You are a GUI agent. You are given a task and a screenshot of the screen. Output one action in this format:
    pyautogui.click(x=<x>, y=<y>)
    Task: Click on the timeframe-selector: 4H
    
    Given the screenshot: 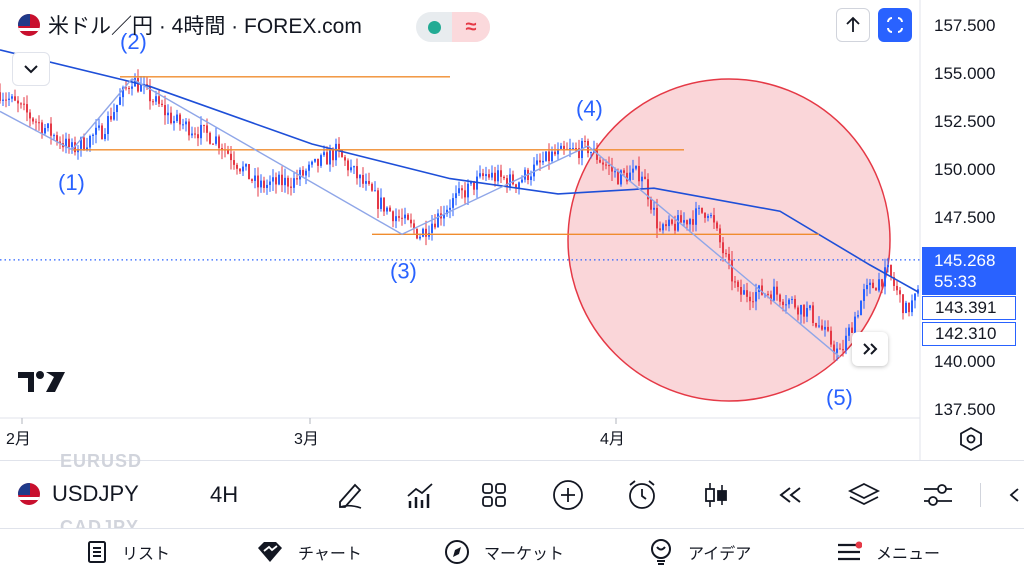 What is the action you would take?
    pyautogui.click(x=224, y=494)
    